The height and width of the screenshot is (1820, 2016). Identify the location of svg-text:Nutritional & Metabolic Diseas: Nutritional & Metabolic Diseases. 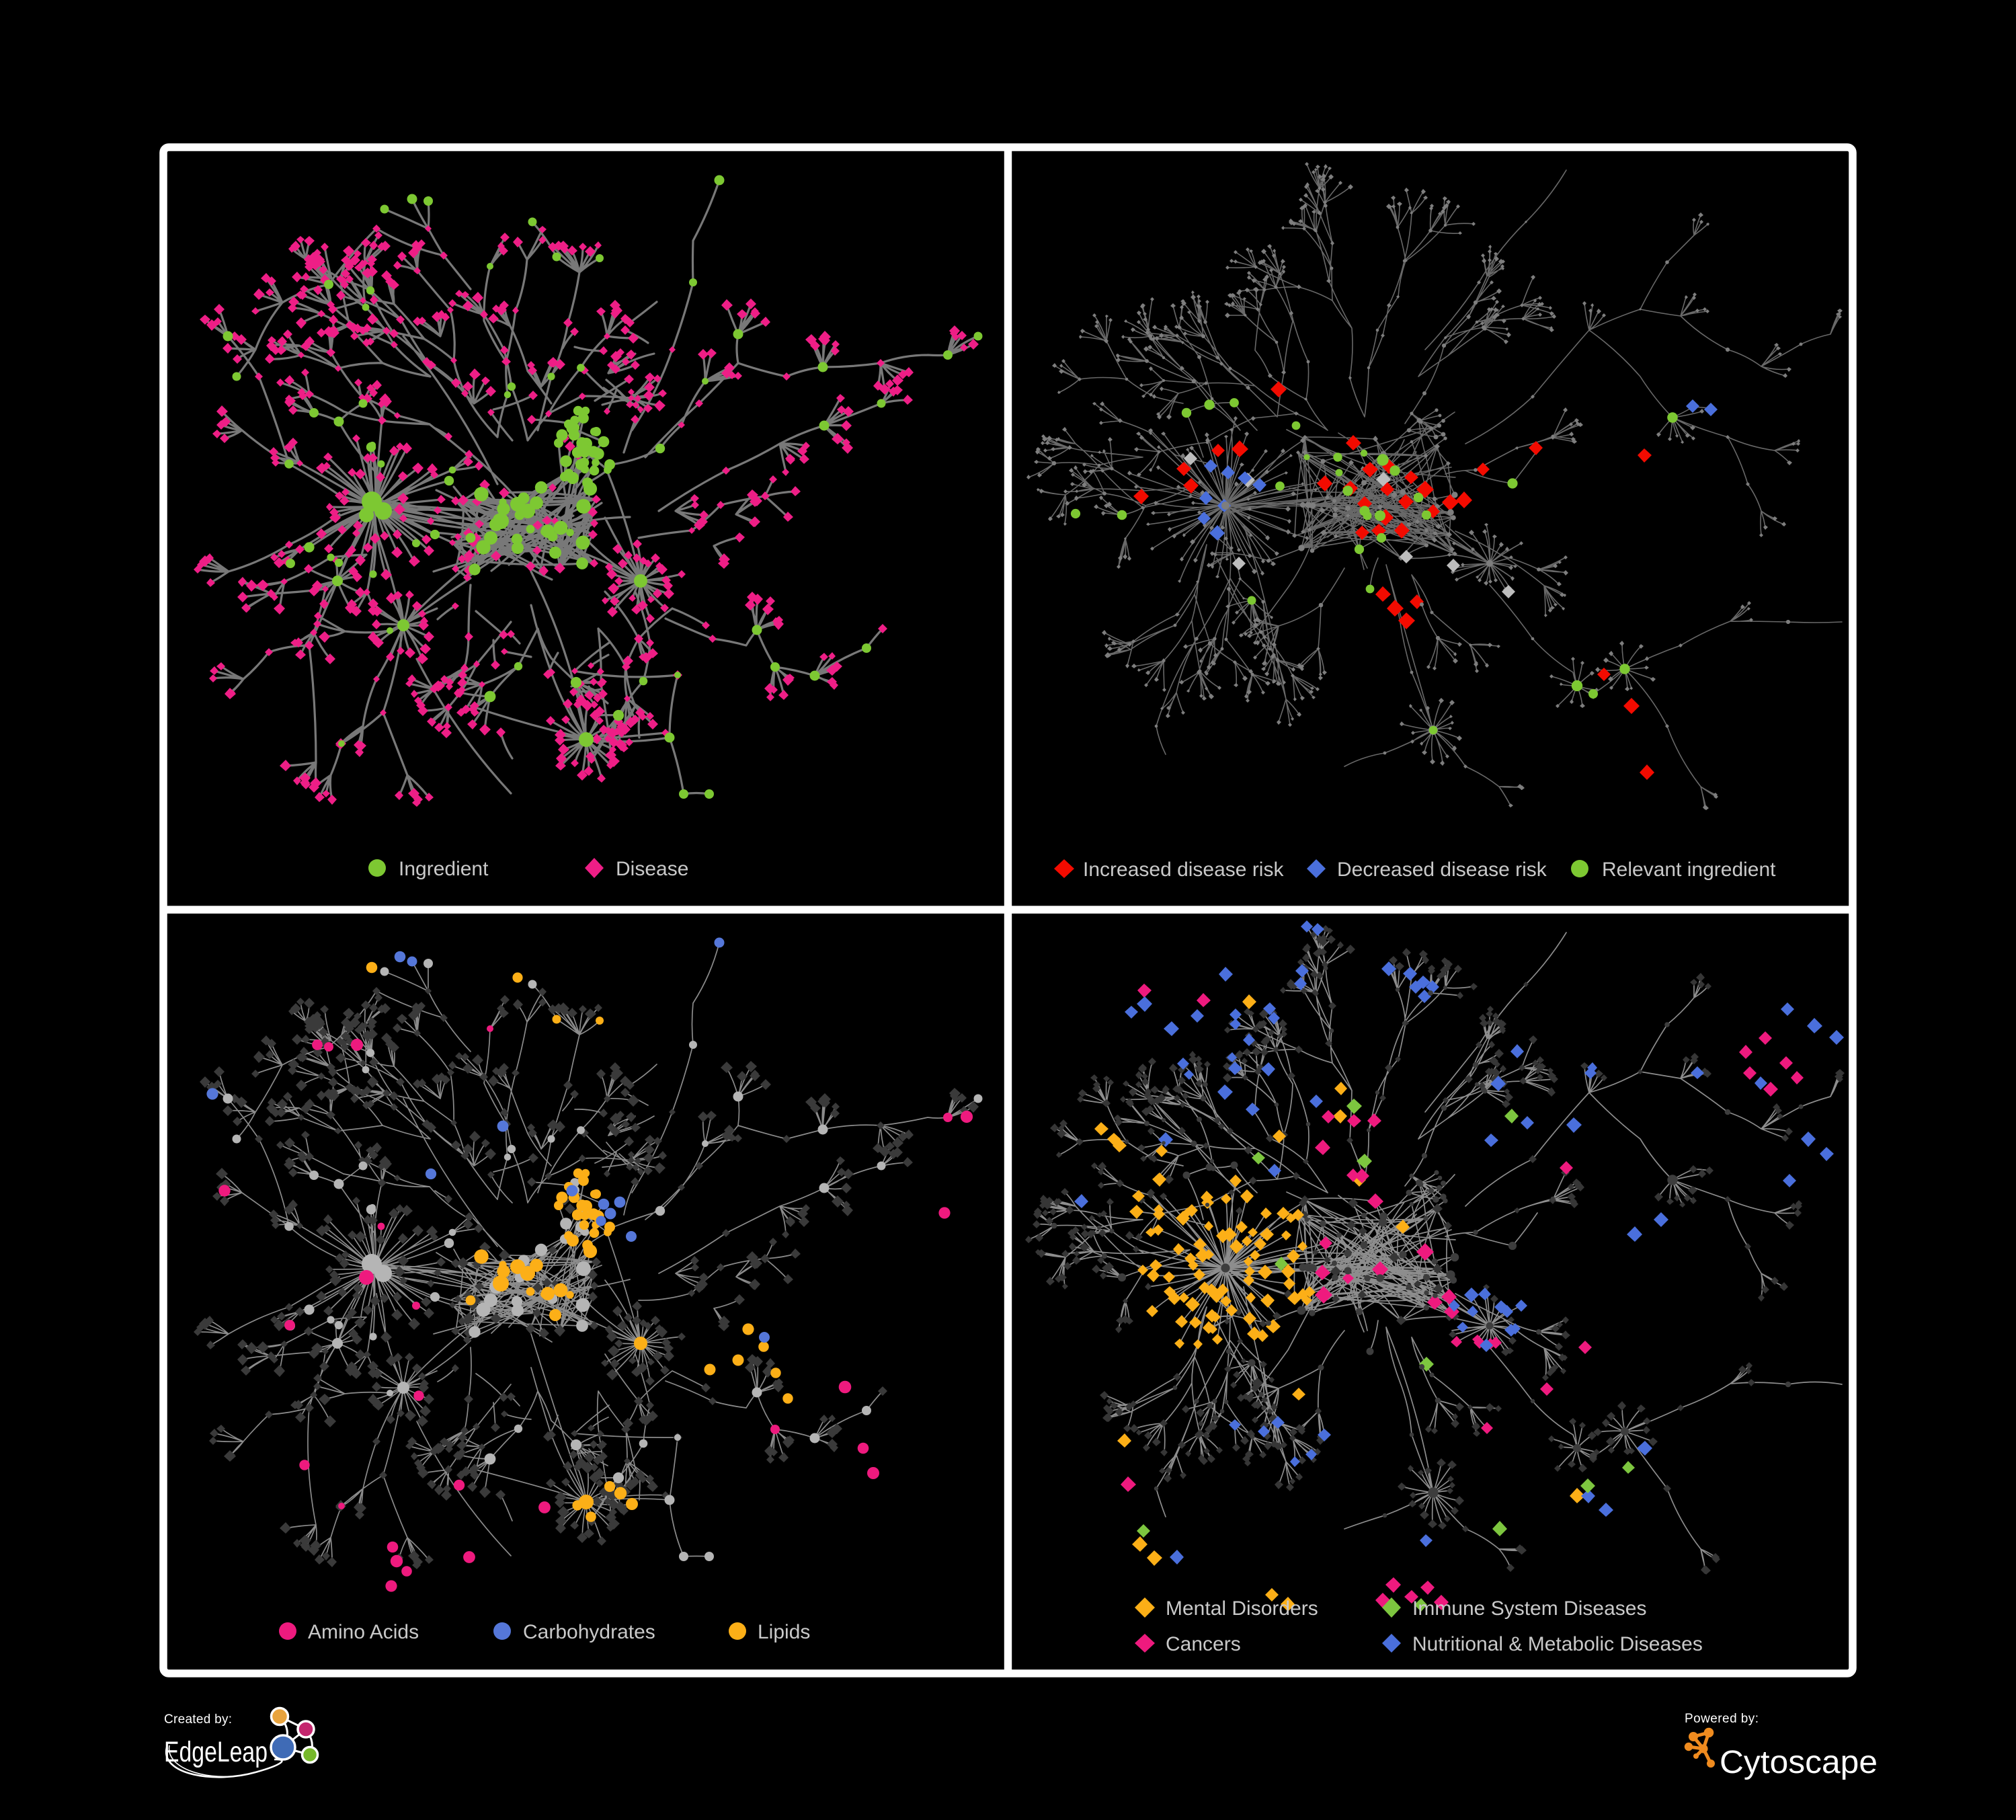
(1557, 1644).